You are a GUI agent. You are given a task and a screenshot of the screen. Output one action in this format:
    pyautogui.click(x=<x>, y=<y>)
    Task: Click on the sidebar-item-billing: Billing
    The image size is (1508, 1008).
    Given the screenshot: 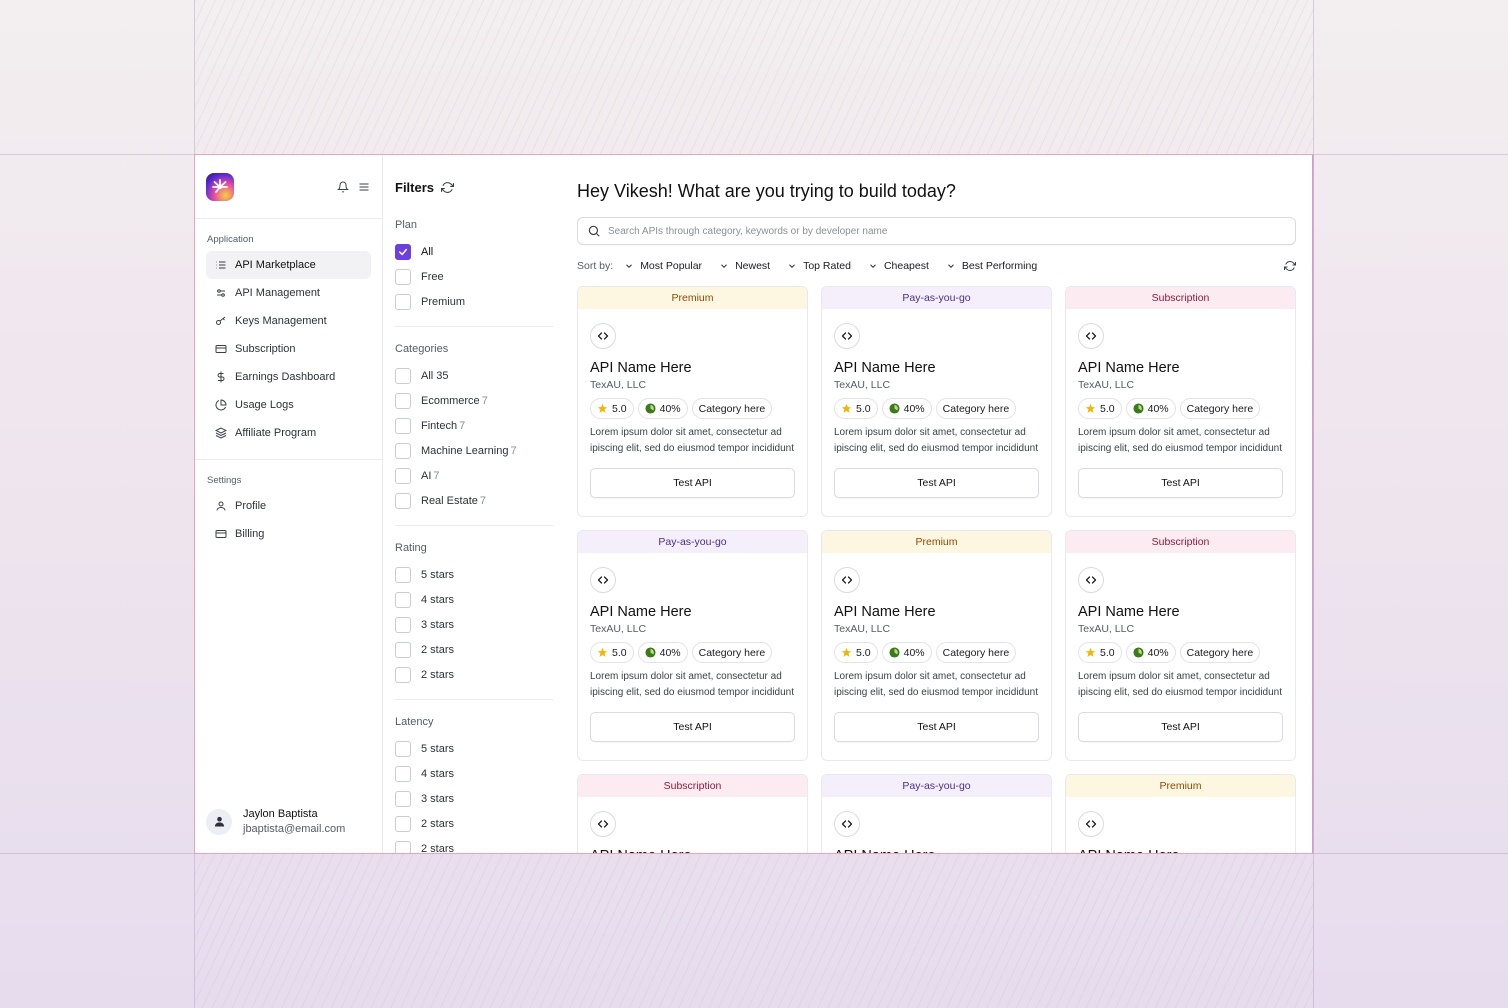 What is the action you would take?
    pyautogui.click(x=288, y=534)
    